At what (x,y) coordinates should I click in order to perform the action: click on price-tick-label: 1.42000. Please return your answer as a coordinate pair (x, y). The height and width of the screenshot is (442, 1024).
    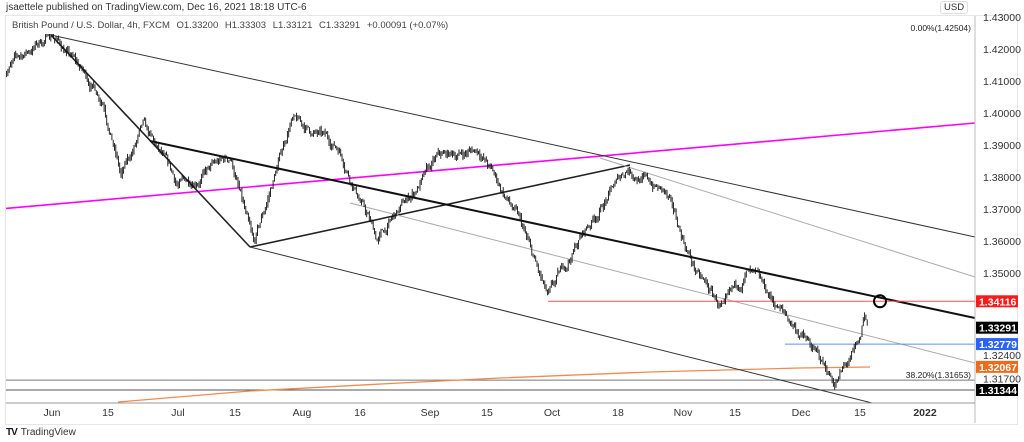
    Looking at the image, I should click on (1002, 50).